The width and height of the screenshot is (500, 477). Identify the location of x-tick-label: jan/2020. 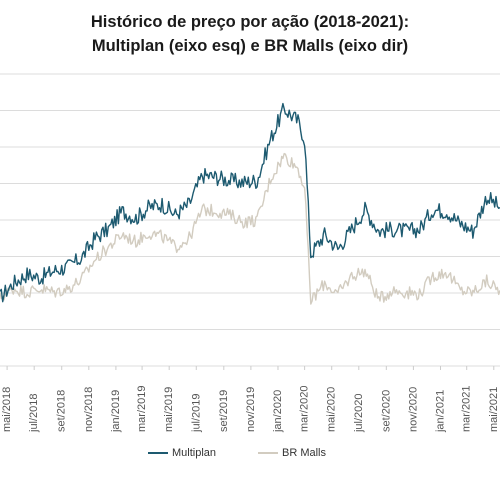
(278, 411).